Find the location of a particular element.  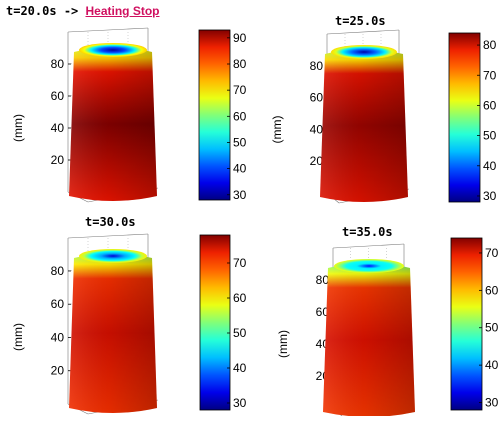

title-time: t=30.0s is located at coordinates (110, 222).